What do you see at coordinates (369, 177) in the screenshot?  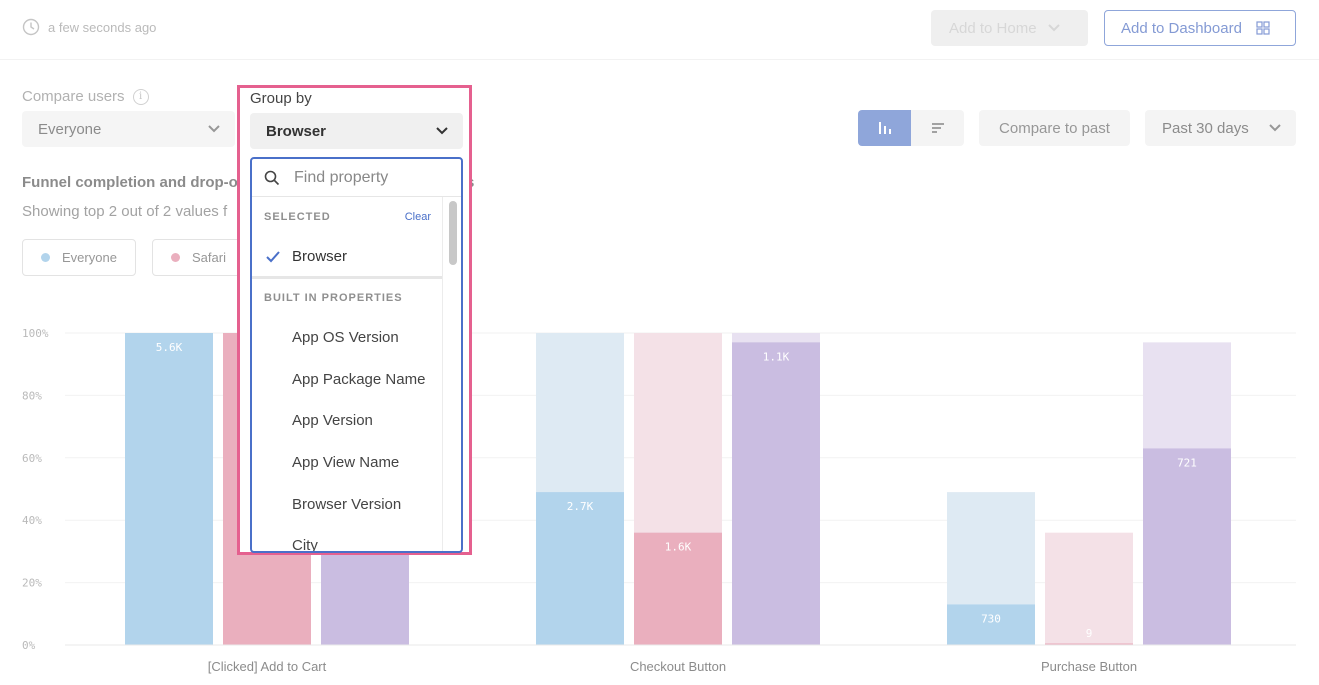 I see `find-property-input` at bounding box center [369, 177].